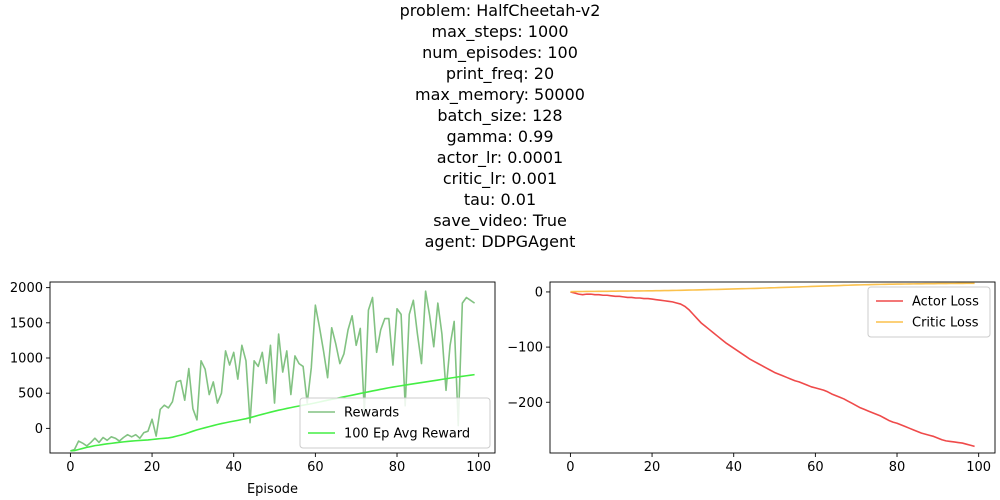 Image resolution: width=1000 pixels, height=500 pixels. I want to click on title-line: batch_size: 128, so click(500, 115).